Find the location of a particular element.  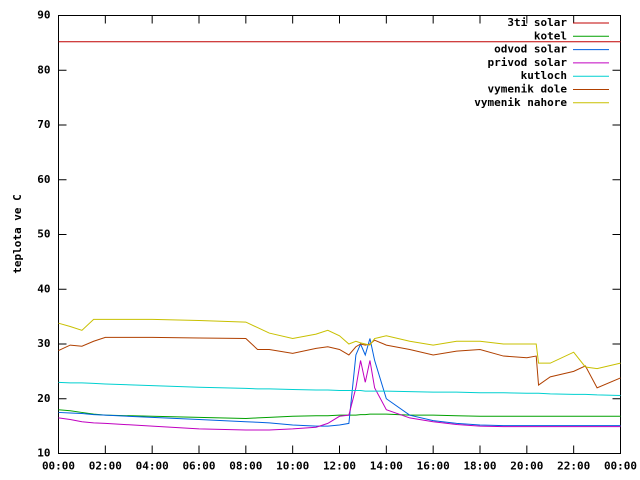

y-tick-label: 20 is located at coordinates (43, 398).